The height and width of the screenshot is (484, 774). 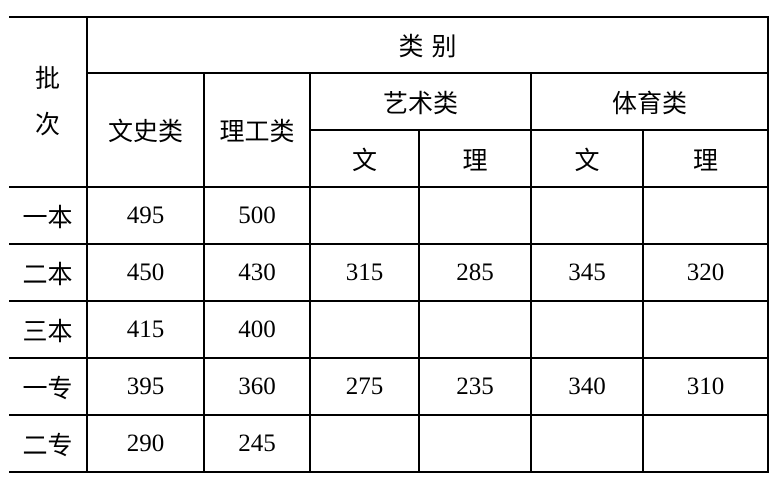 I want to click on table-row: 一本 495 500, so click(x=389, y=215).